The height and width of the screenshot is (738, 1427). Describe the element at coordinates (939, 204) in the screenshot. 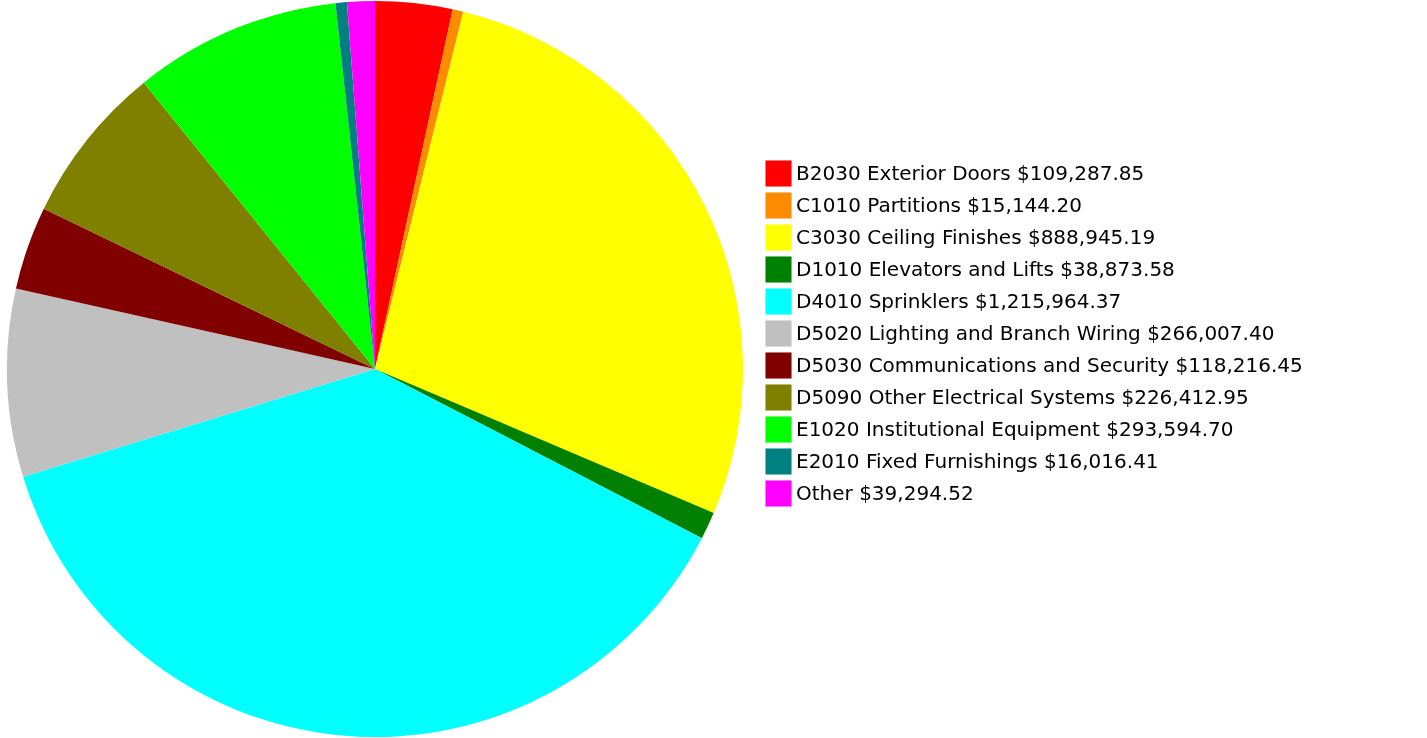

I see `legend-label: C1010 Partitions $15,144.20` at that location.